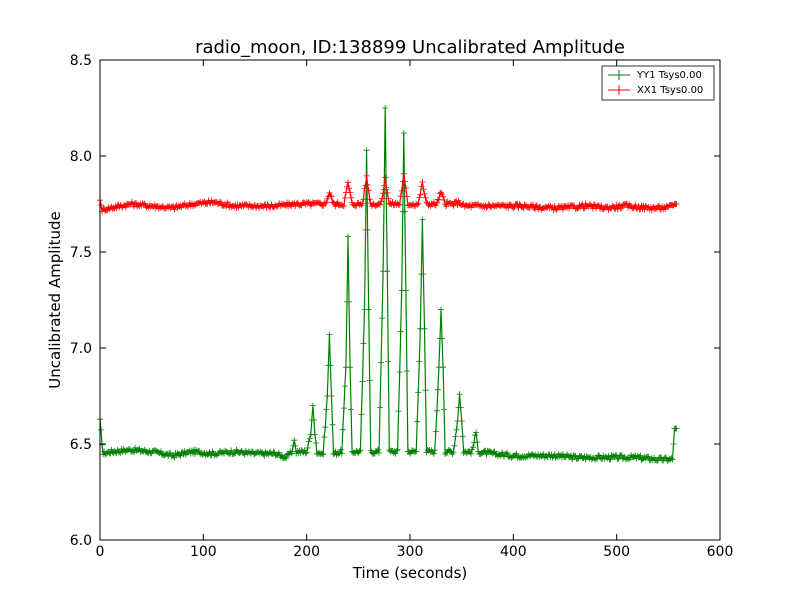 This screenshot has height=600, width=800. Describe the element at coordinates (619, 75) in the screenshot. I see `legend-marker-yy1` at that location.